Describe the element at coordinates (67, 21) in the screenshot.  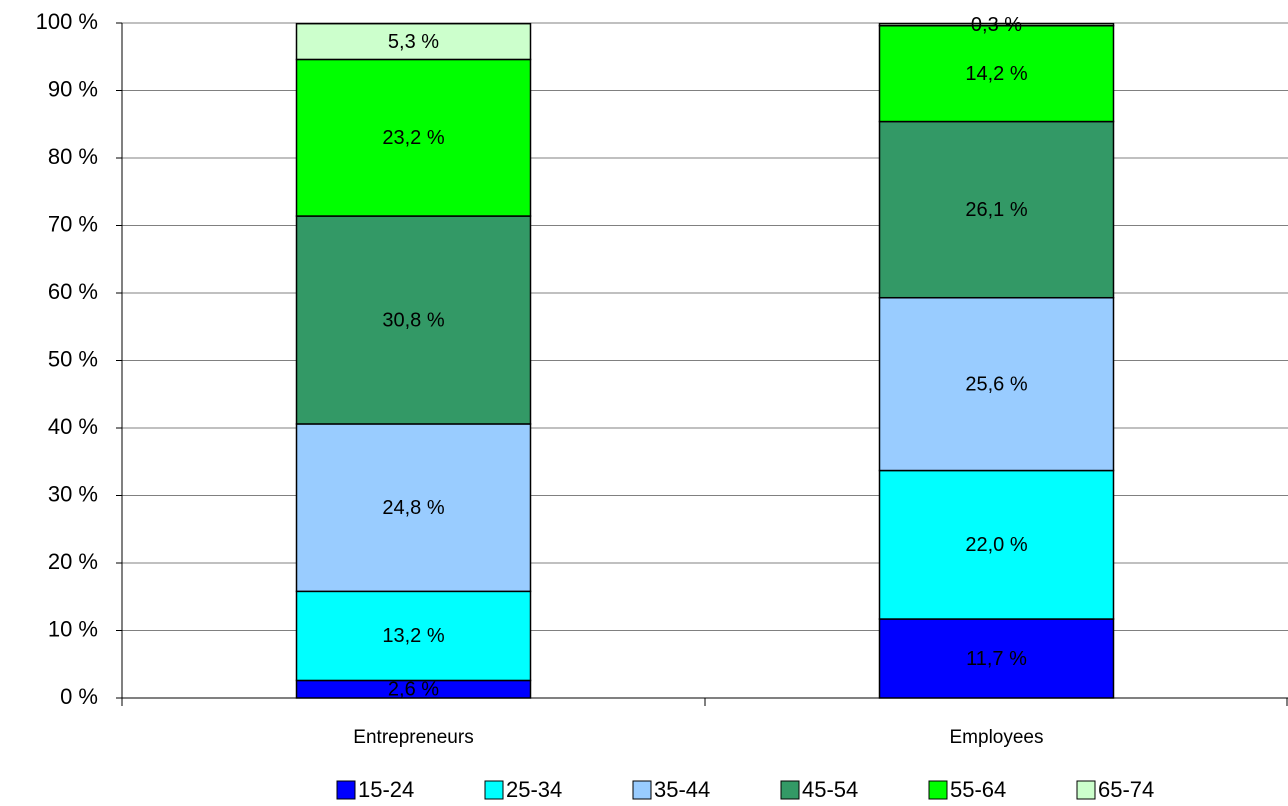
I see `y-tick-label: 100 %` at that location.